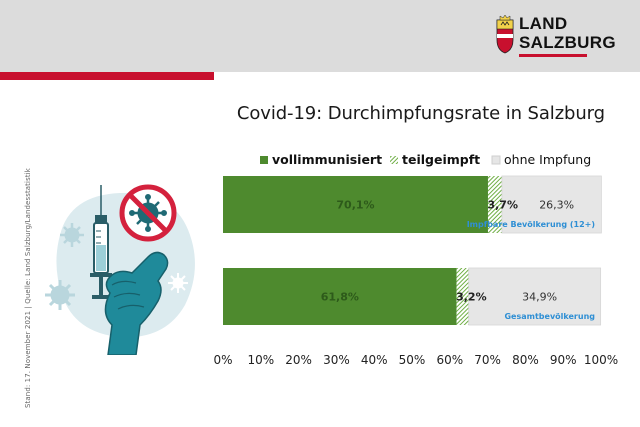 The width and height of the screenshot is (640, 427). I want to click on logo-underline, so click(553, 55).